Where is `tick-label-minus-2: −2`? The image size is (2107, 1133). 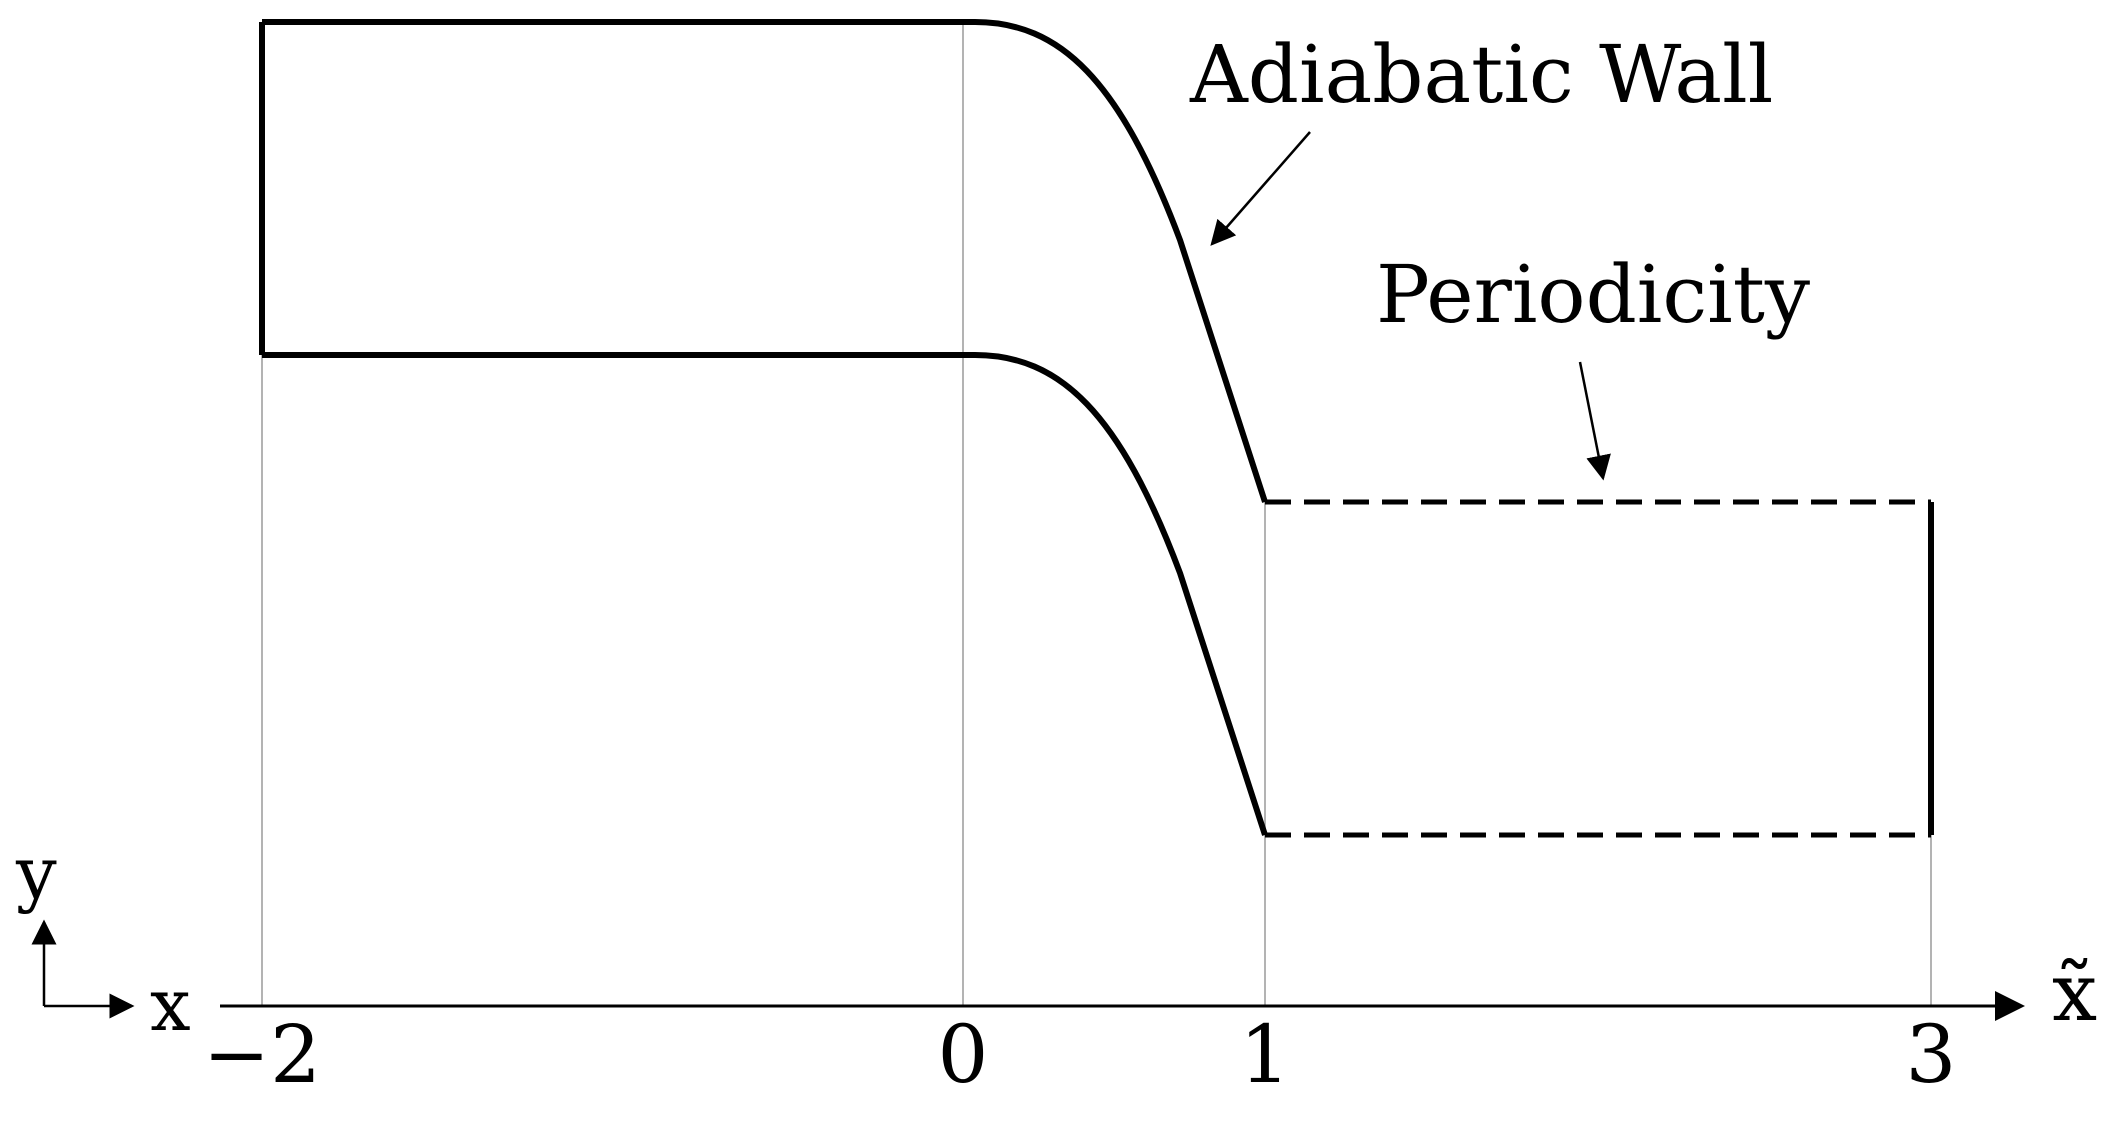
tick-label-minus-2: −2 is located at coordinates (262, 1054).